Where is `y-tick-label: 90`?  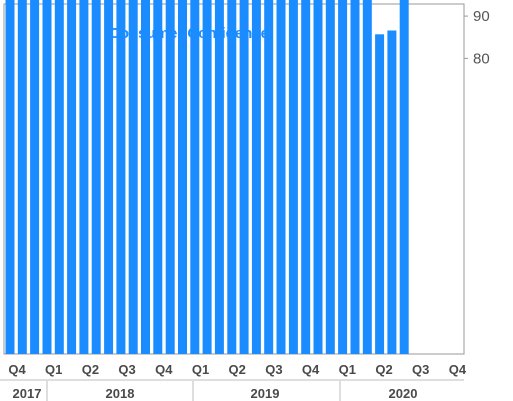
y-tick-label: 90 is located at coordinates (481, 16).